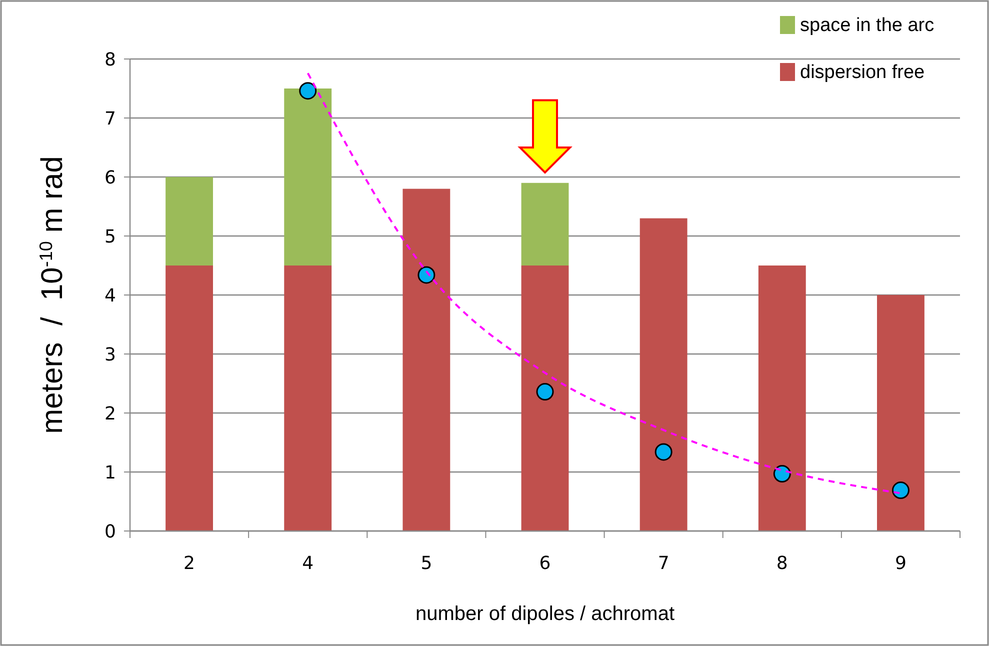 This screenshot has height=646, width=989. What do you see at coordinates (545, 614) in the screenshot?
I see `x-axis-title: number of dipoles / achromat` at bounding box center [545, 614].